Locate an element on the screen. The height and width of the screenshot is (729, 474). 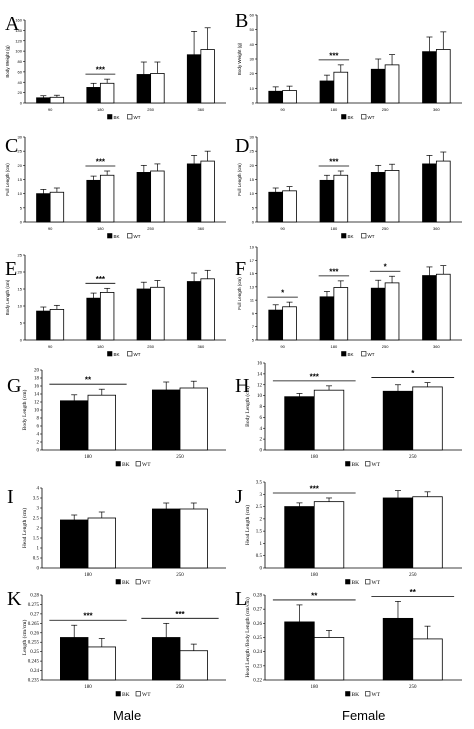
panel-letter: J is located at coordinates (239, 497).